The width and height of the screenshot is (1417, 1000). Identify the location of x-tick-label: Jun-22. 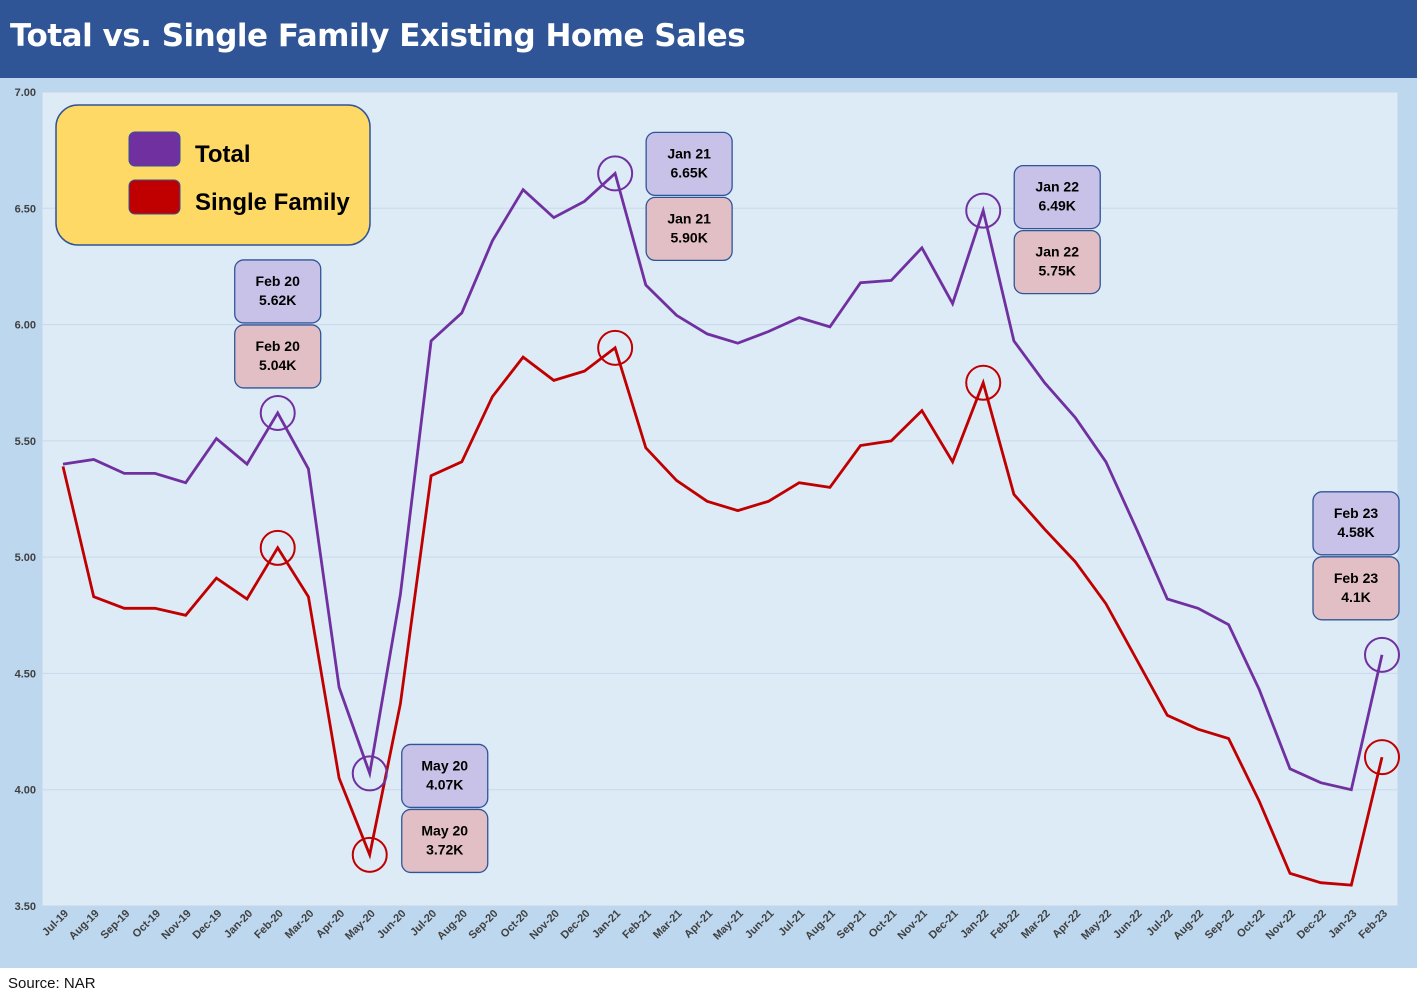
(1128, 925).